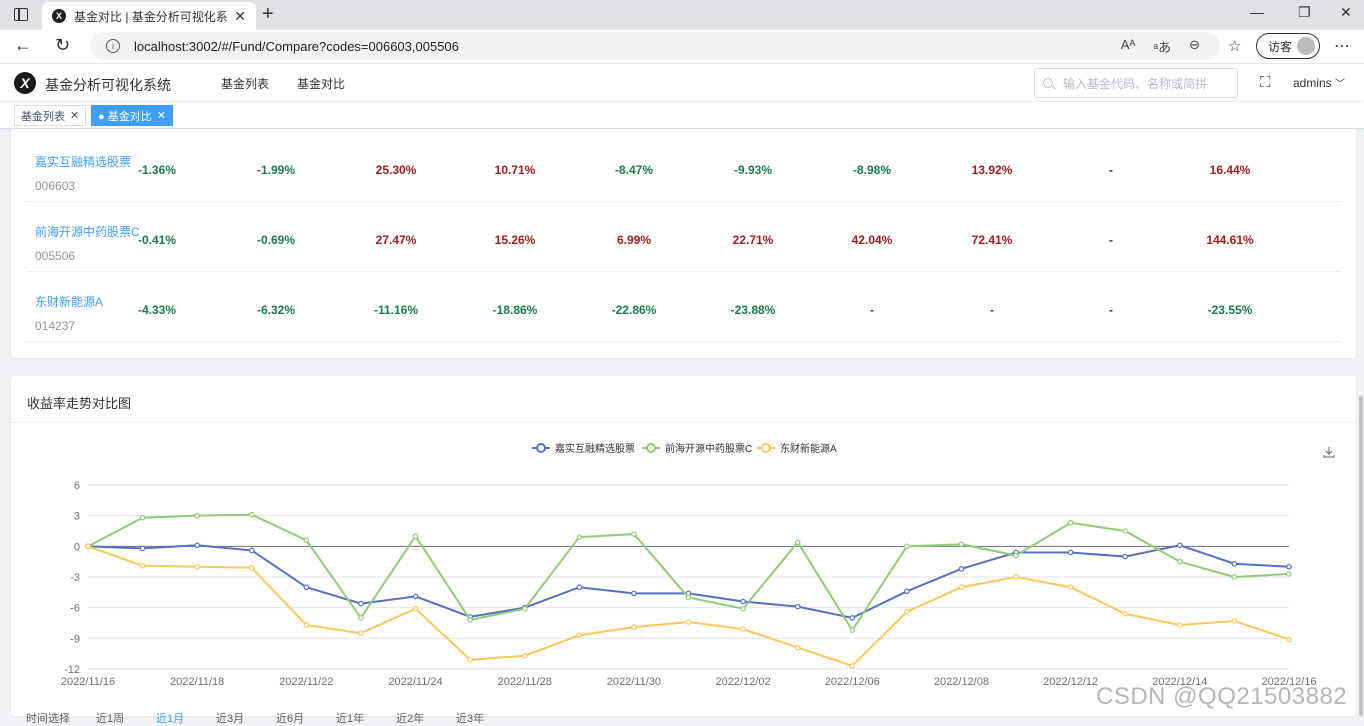 The image size is (1364, 726). What do you see at coordinates (1319, 82) in the screenshot?
I see `user-dropdown: admins ﹀` at bounding box center [1319, 82].